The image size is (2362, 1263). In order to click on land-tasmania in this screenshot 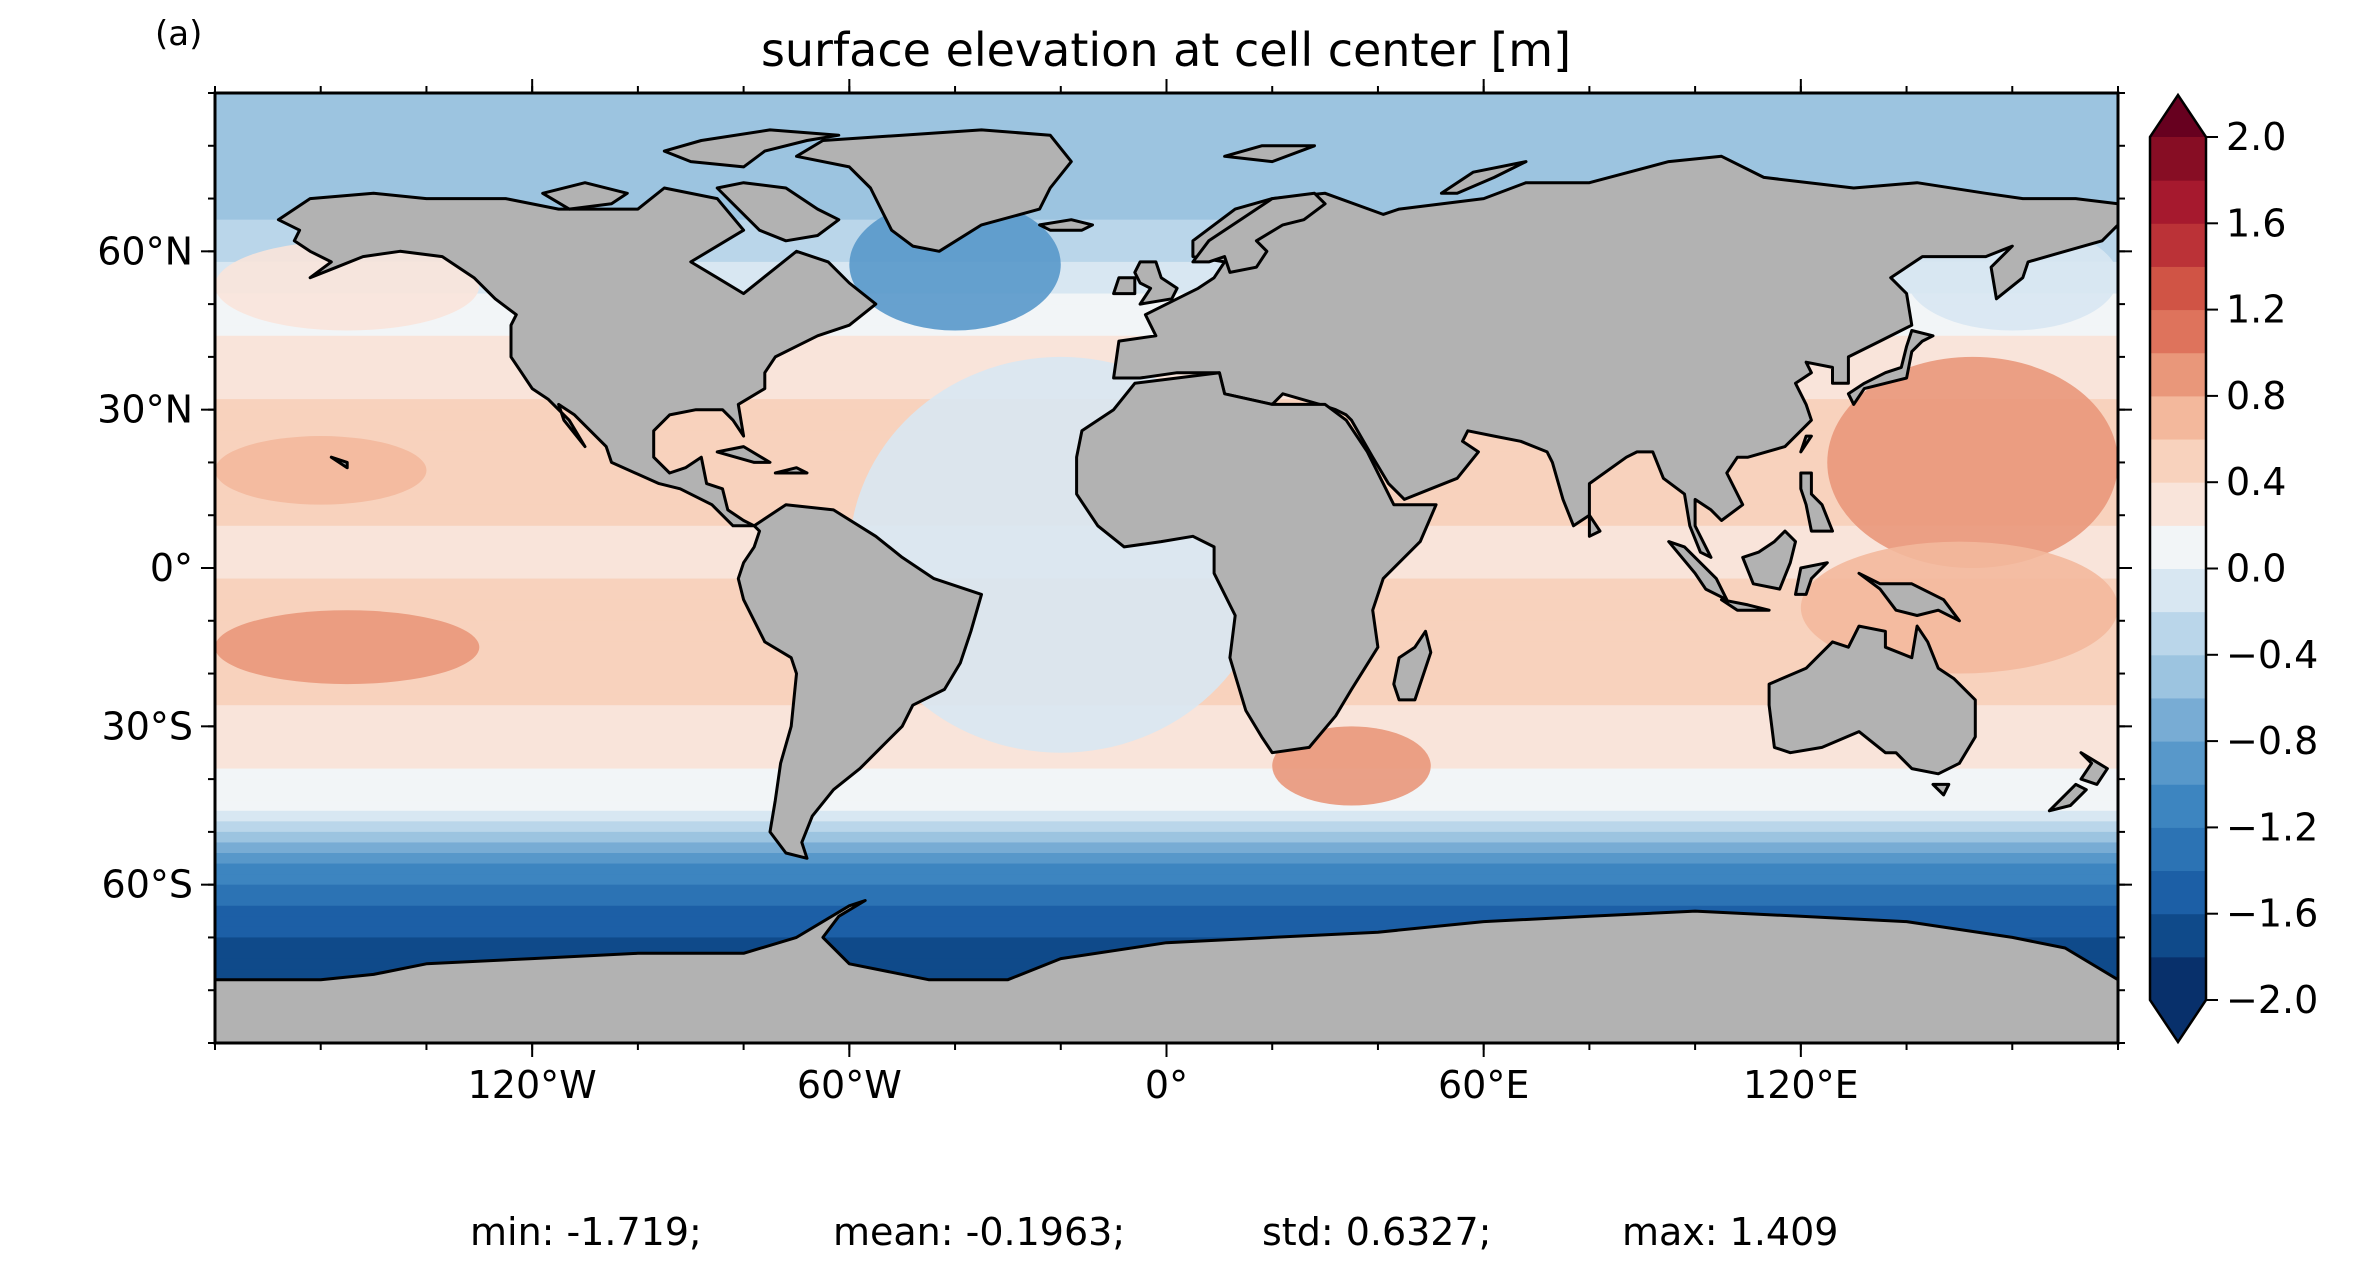, I will do `click(1941, 789)`.